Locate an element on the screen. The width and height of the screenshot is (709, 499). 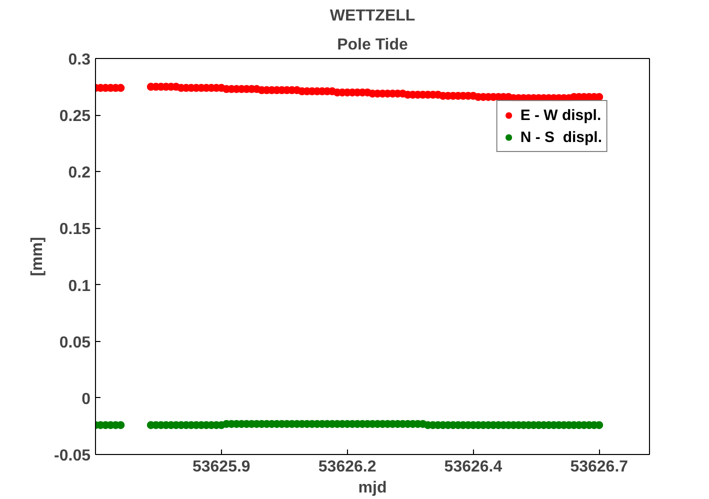
x-tick-label: 53626.2 is located at coordinates (347, 467).